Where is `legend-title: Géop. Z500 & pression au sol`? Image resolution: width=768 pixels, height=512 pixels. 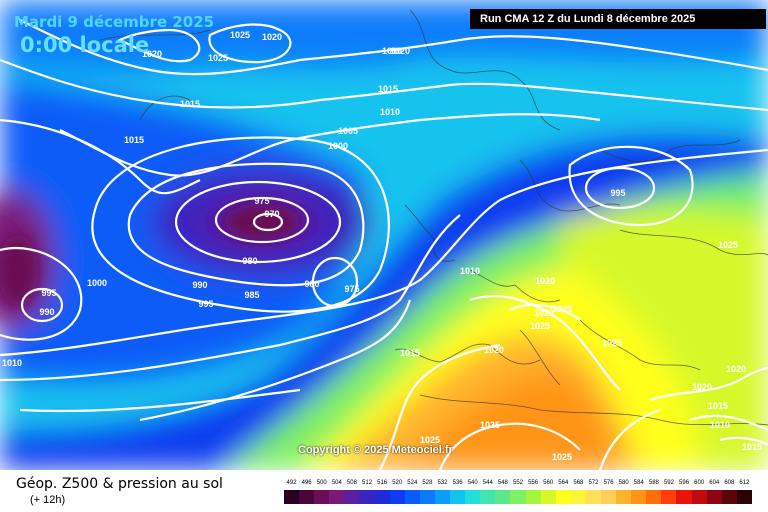
legend-title: Géop. Z500 & pression au sol is located at coordinates (119, 484).